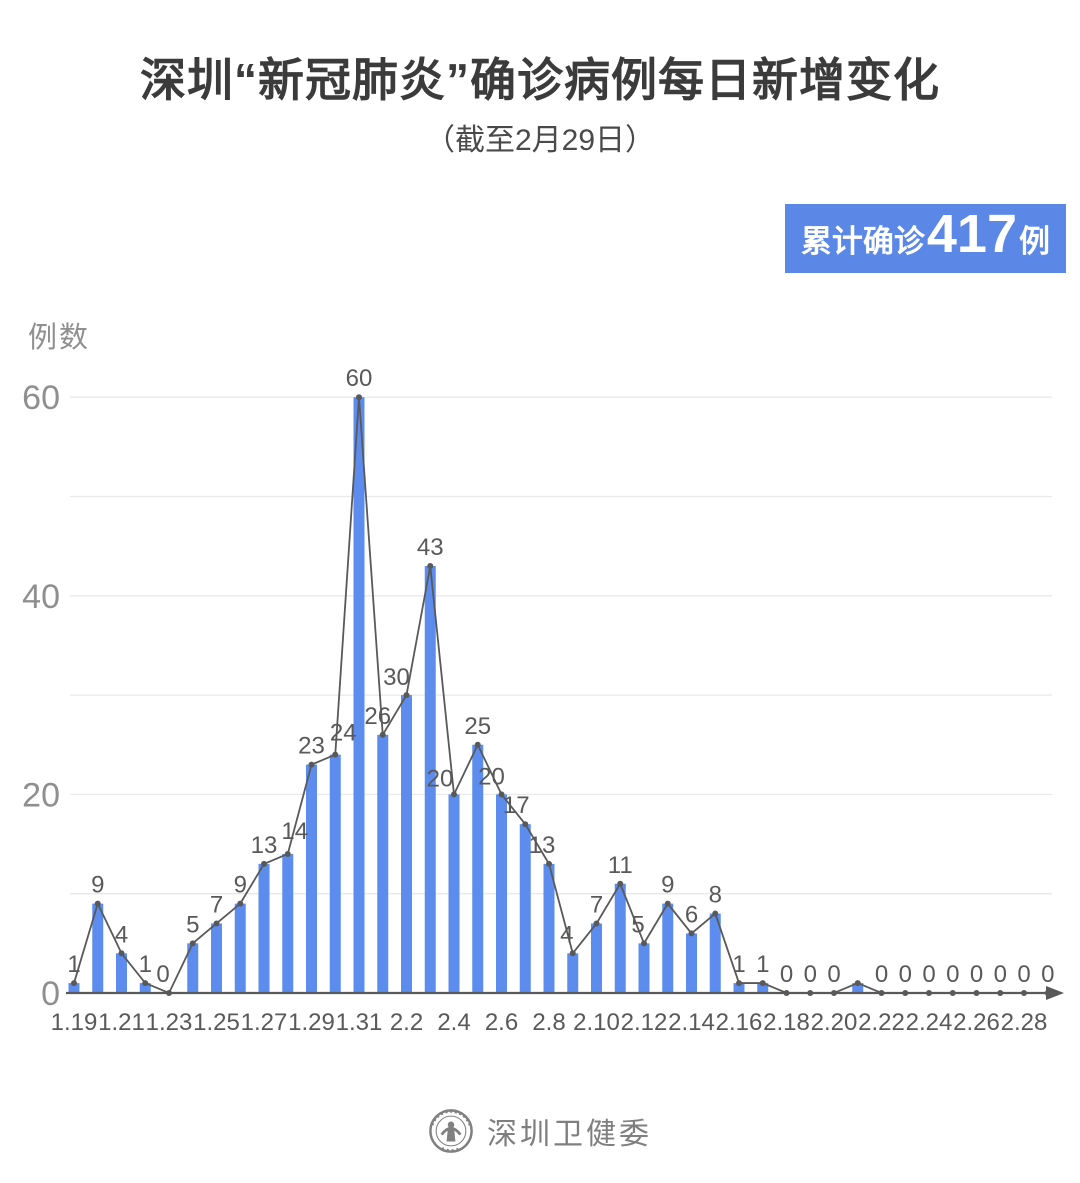 The height and width of the screenshot is (1183, 1080). I want to click on bar-2.3, so click(430, 779).